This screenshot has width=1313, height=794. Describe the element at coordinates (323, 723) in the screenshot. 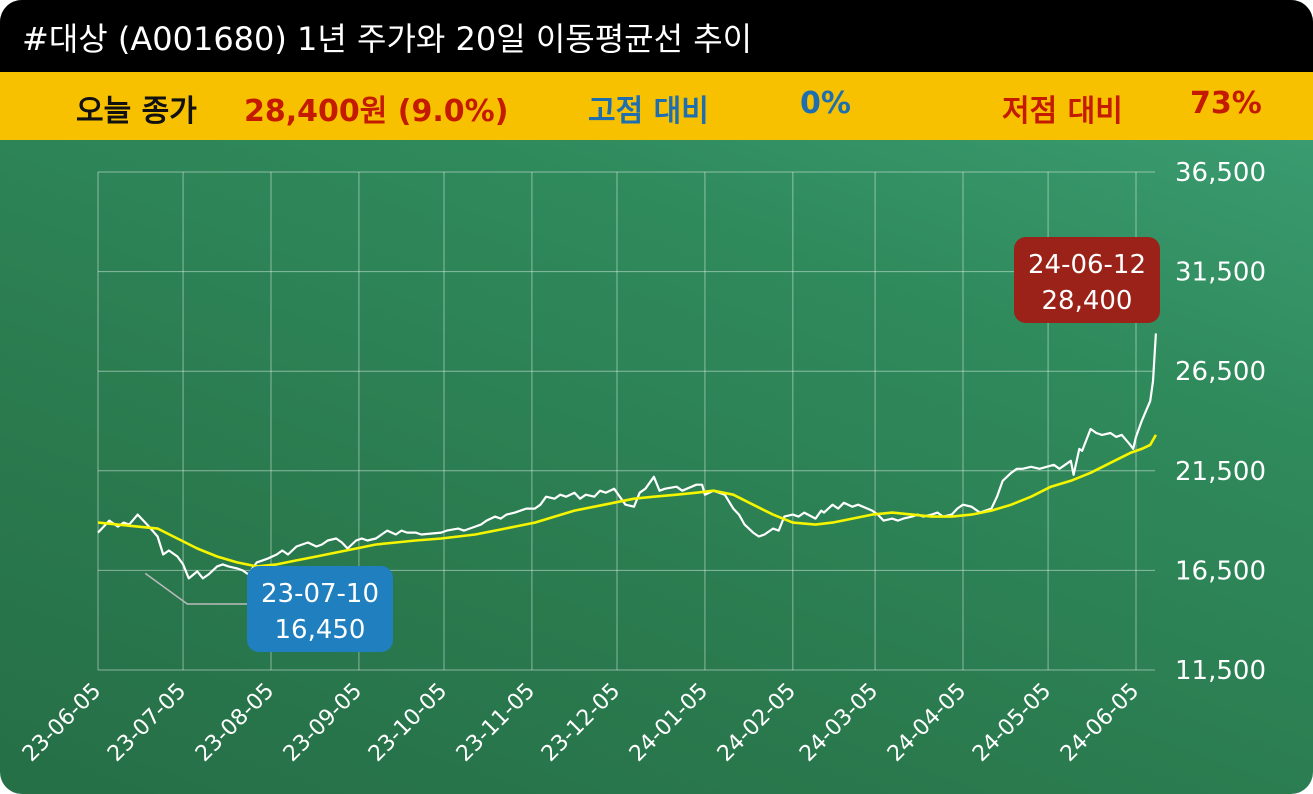

I see `x-tick-label: 23-09-05` at that location.